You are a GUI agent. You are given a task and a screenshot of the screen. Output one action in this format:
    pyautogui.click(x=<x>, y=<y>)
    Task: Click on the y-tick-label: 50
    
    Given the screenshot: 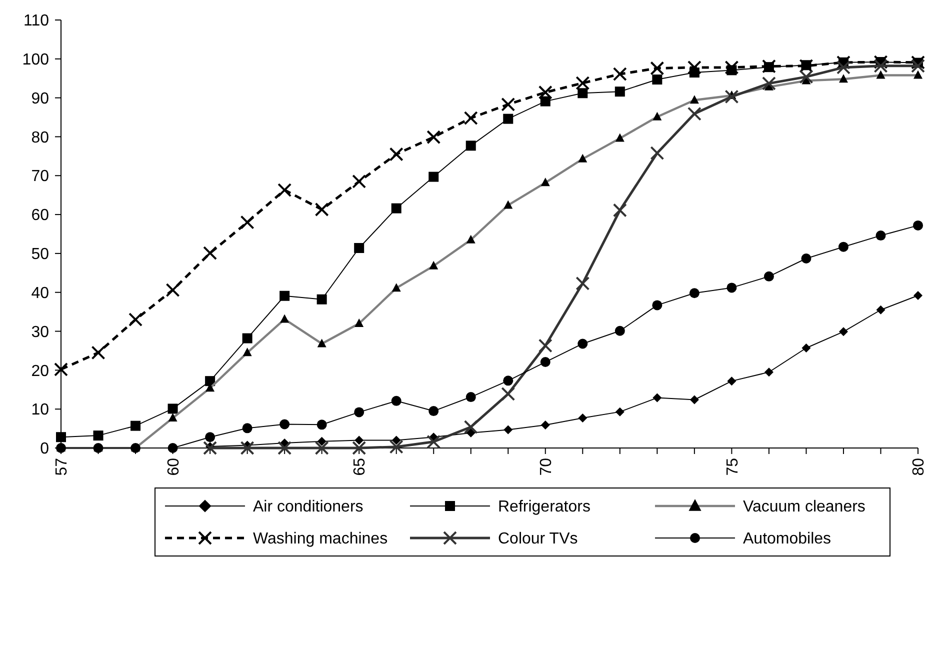 What is the action you would take?
    pyautogui.click(x=40, y=255)
    